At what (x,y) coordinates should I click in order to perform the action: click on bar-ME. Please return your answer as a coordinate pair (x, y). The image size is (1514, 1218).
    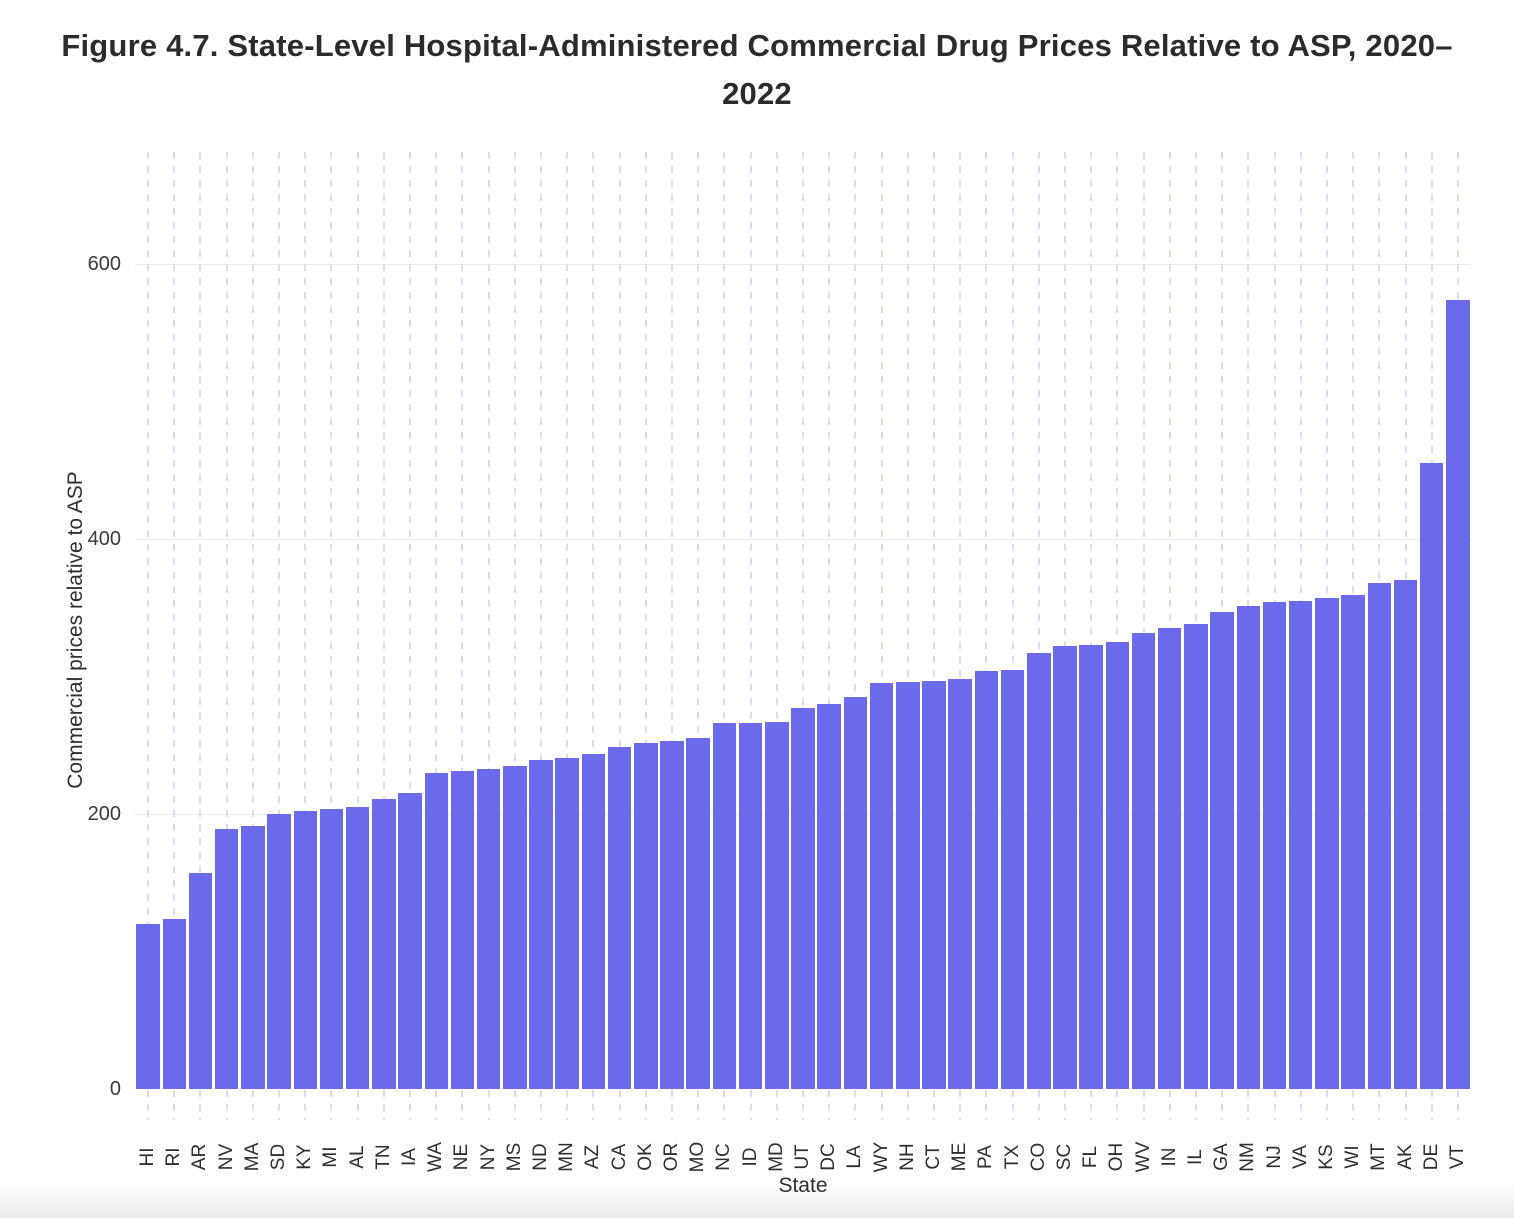
    Looking at the image, I should click on (960, 884).